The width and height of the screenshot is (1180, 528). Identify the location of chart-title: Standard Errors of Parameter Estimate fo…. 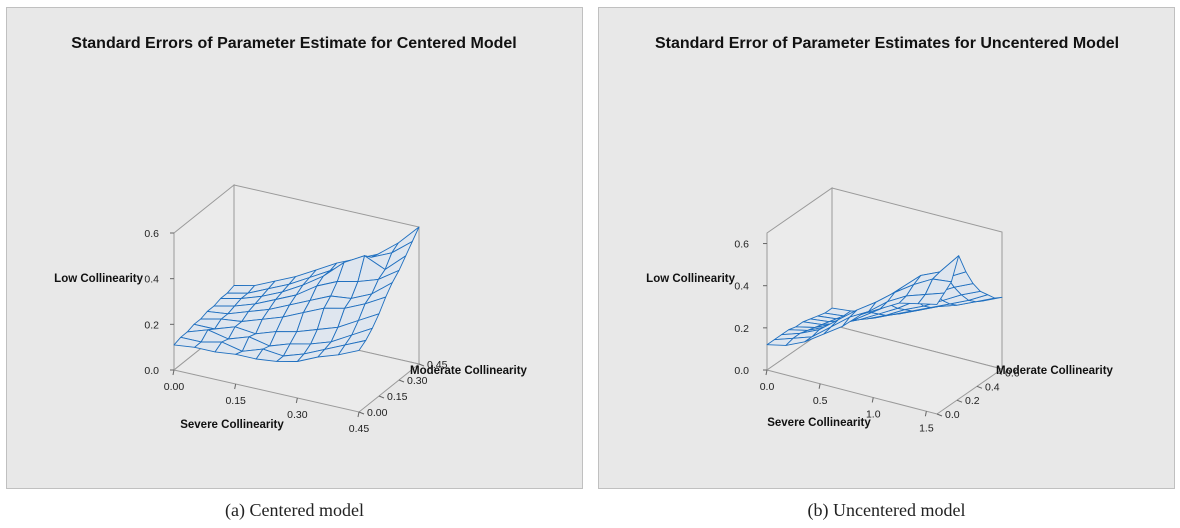
(293, 43).